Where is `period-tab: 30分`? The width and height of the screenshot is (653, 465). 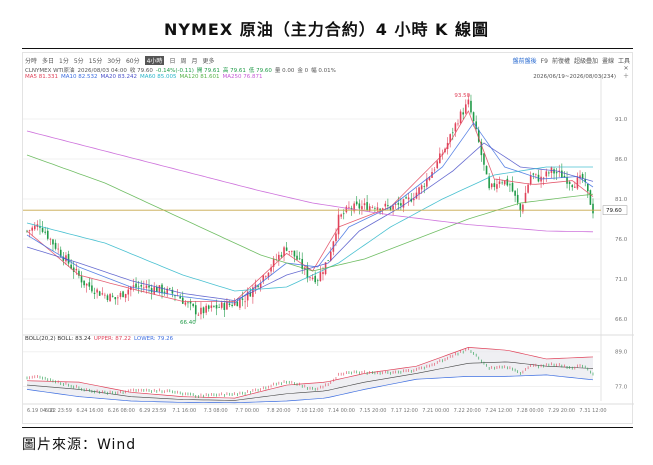
period-tab: 30分 is located at coordinates (114, 61).